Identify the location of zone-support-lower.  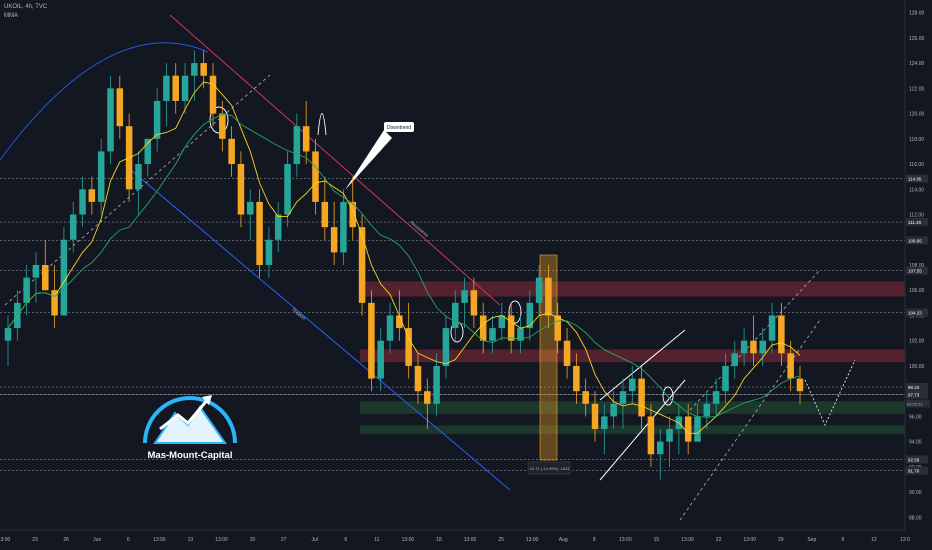
(632, 430).